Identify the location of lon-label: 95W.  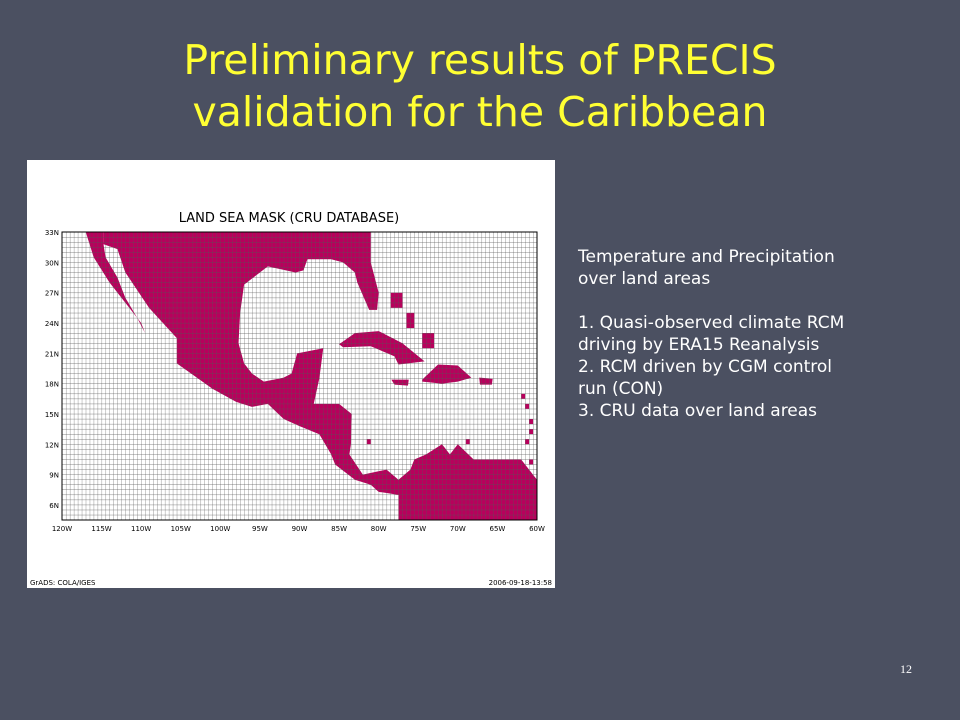
(260, 529).